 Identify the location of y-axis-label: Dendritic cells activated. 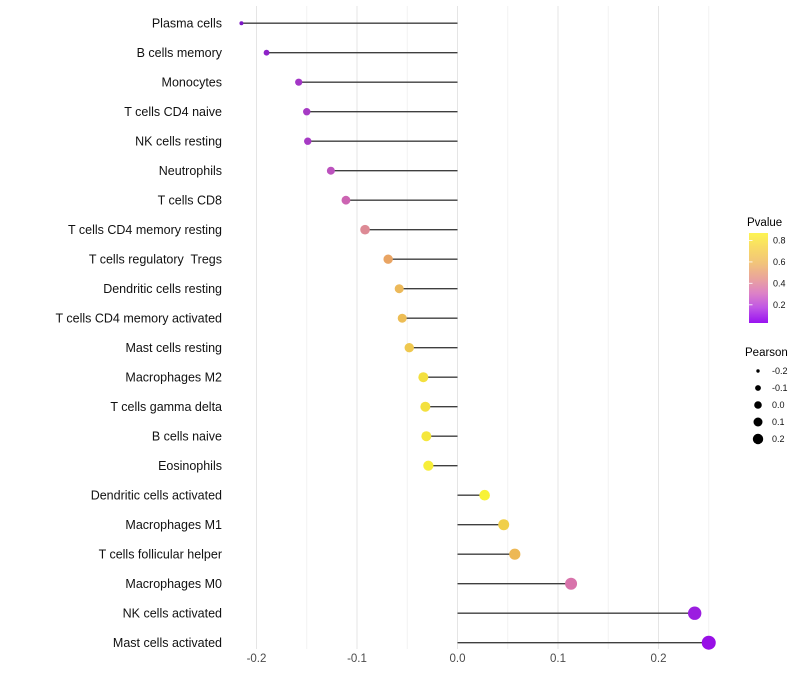
(156, 496).